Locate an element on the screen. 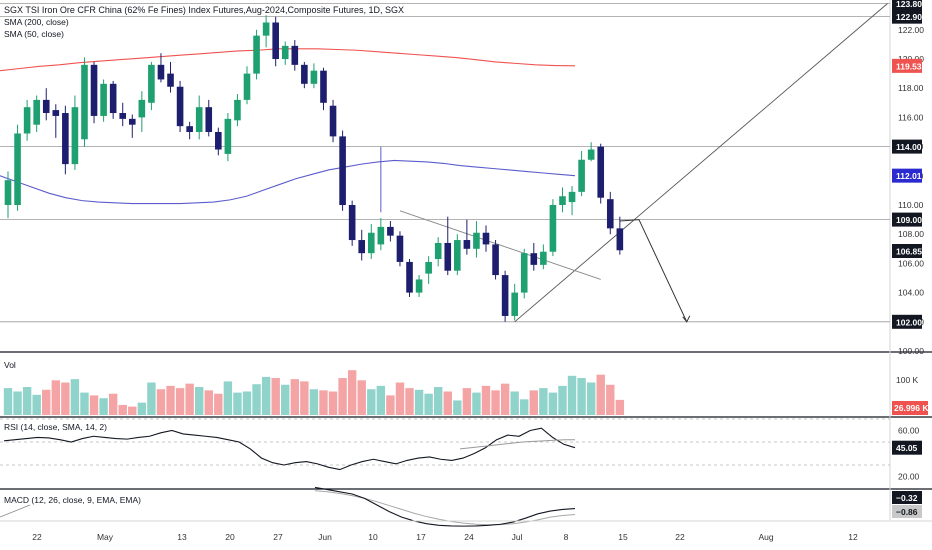  time-tick-label: 15 is located at coordinates (623, 537).